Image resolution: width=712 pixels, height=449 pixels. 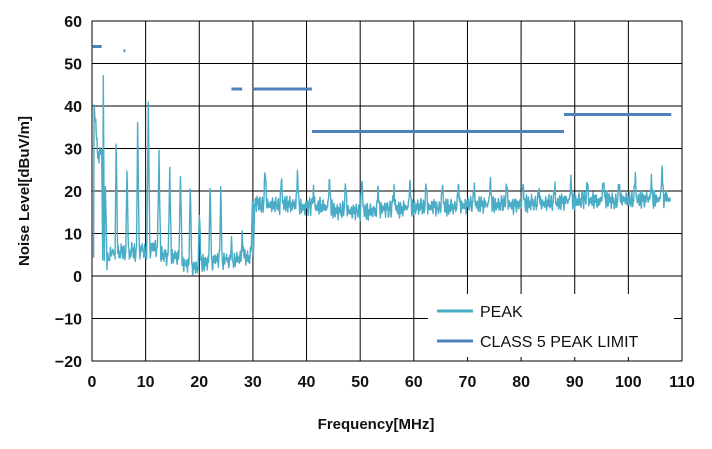 I want to click on x-tick-label-4: 40, so click(x=307, y=382).